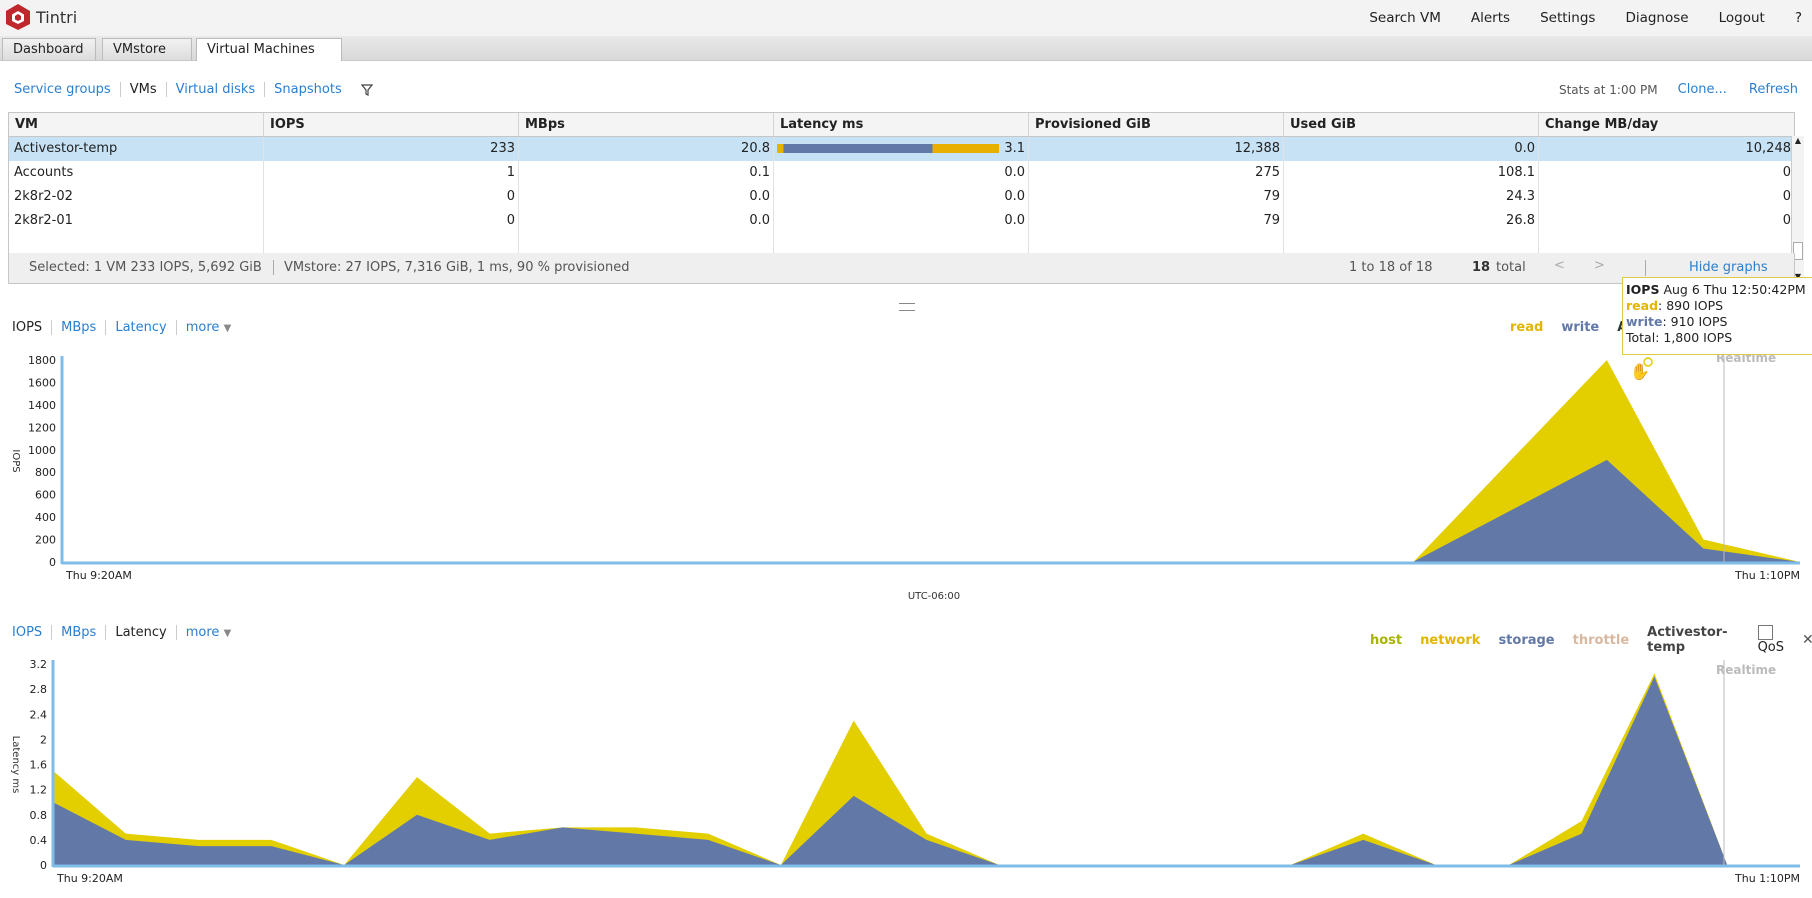  Describe the element at coordinates (1807, 640) in the screenshot. I see `close-icon: ✕` at that location.